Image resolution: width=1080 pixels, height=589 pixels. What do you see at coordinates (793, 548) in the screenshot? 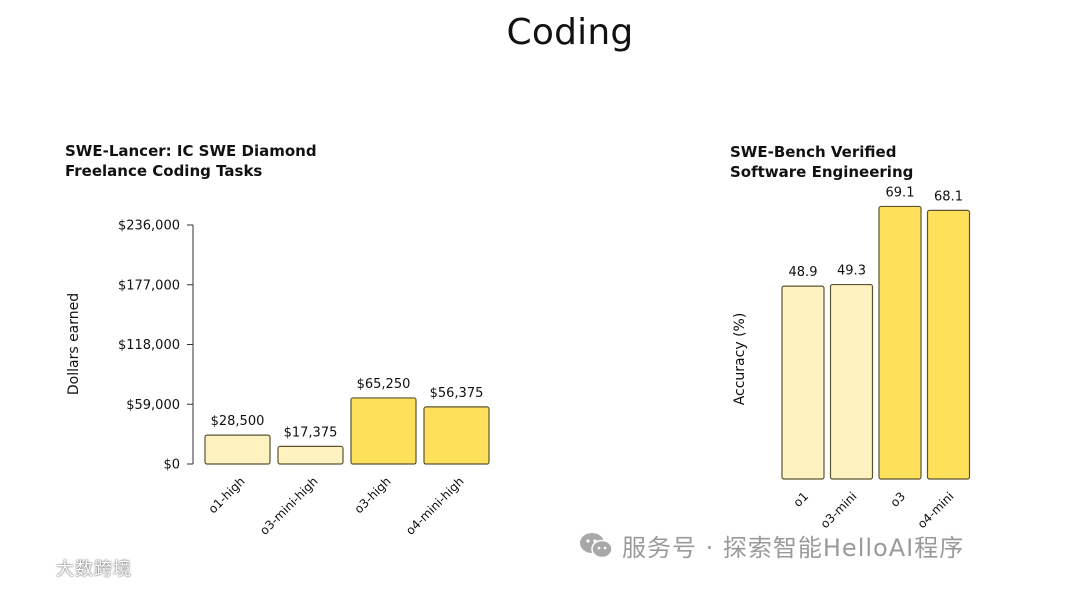
I see `watermark-text: 服务号 · 探索智能HelloAI程序` at bounding box center [793, 548].